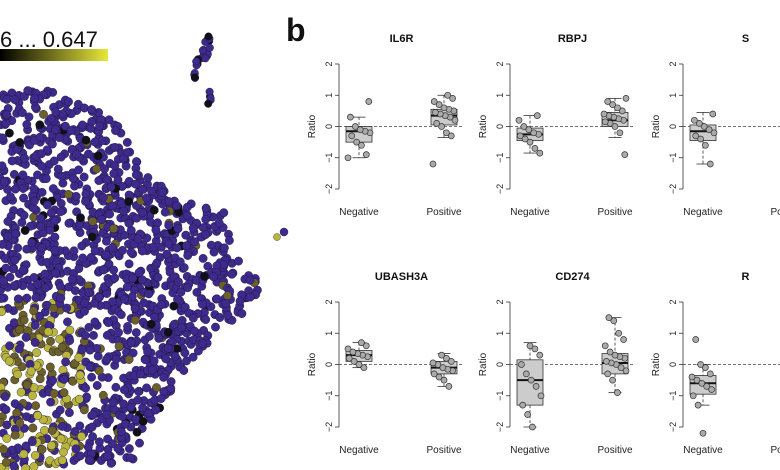  I want to click on y-tick-label: 1, so click(673, 333).